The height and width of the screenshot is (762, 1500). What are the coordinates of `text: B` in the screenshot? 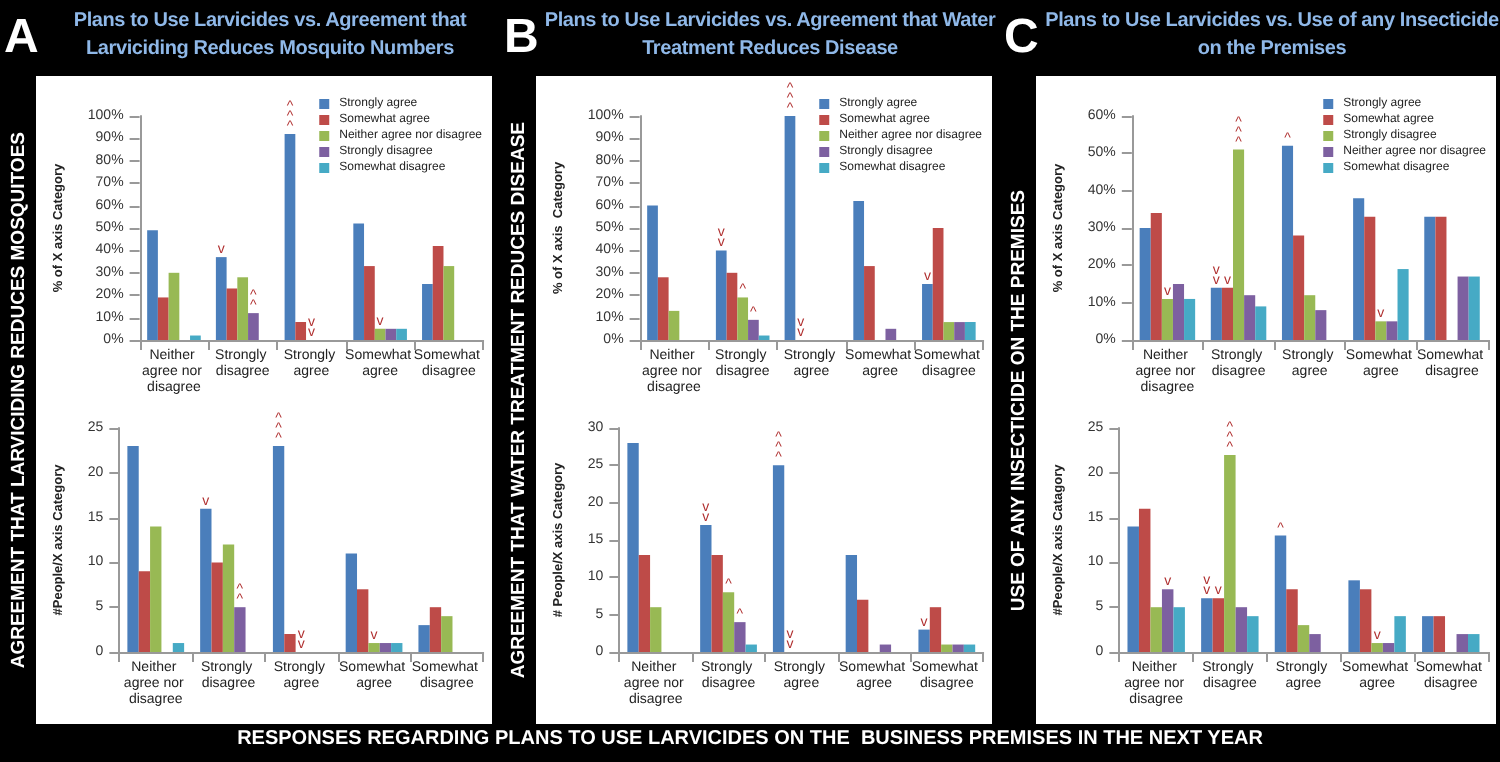 It's located at (521, 37).